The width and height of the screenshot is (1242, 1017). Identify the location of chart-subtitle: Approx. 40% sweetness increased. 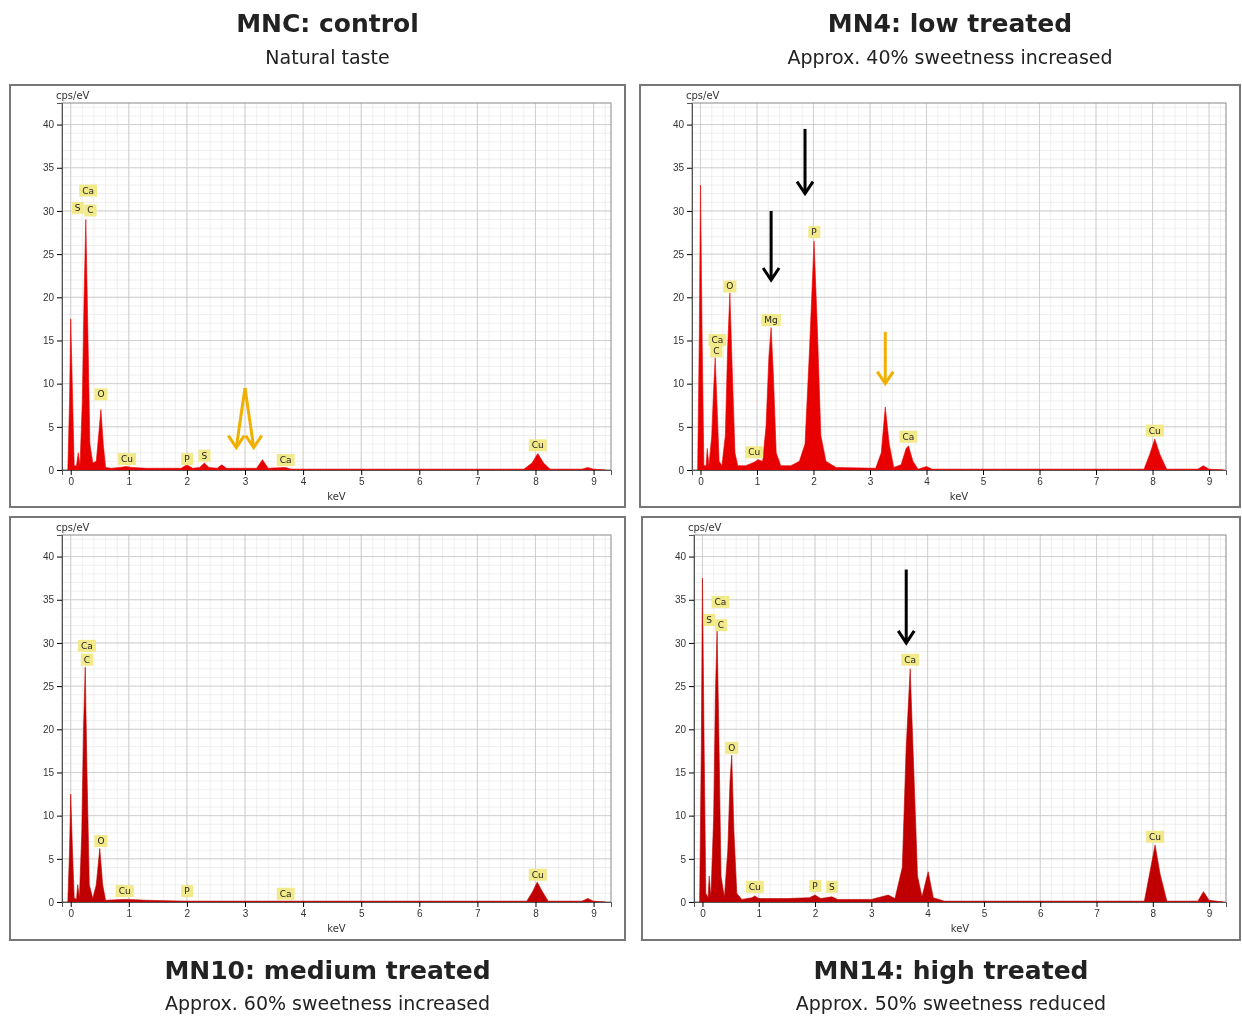
(950, 56).